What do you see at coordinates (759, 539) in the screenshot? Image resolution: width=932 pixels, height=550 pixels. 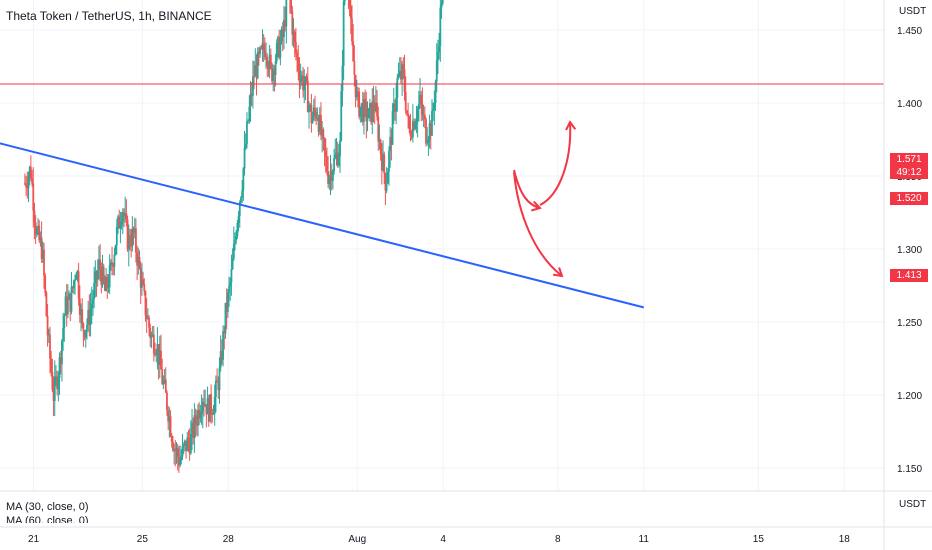 I see `x-tick-label: 15` at bounding box center [759, 539].